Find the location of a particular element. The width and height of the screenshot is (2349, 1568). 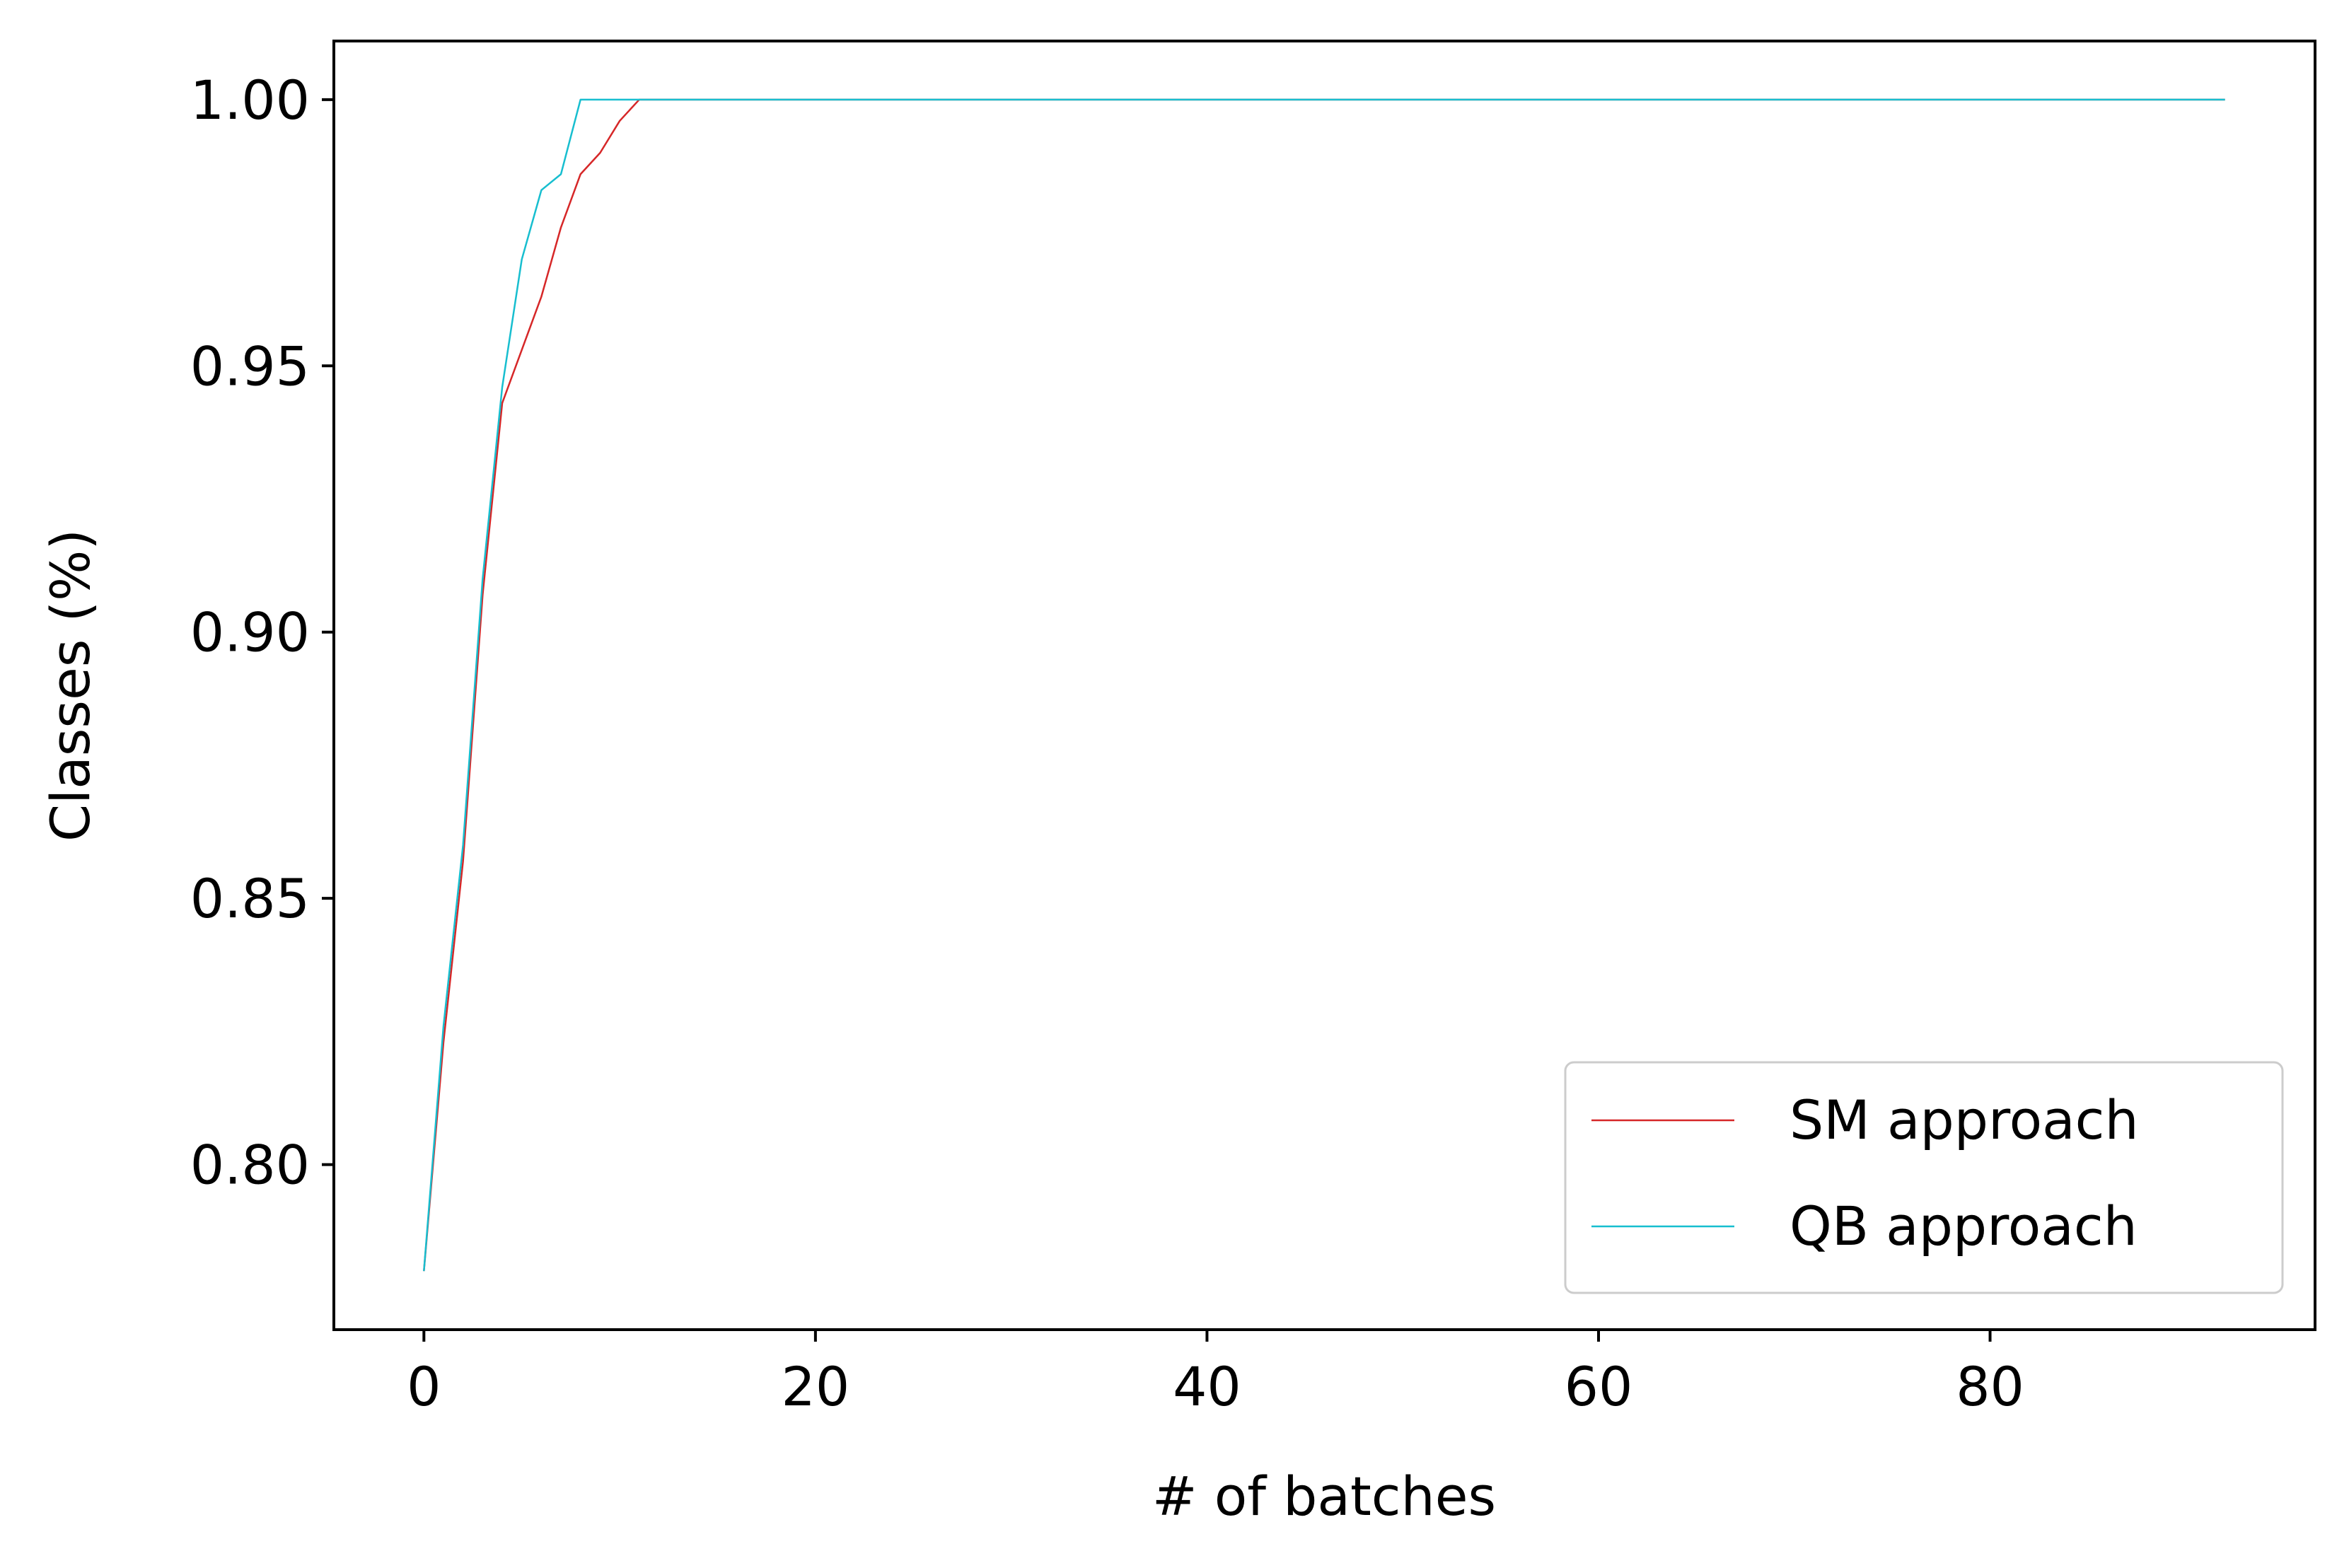

y-axis-label: Classes (%) is located at coordinates (70, 686).